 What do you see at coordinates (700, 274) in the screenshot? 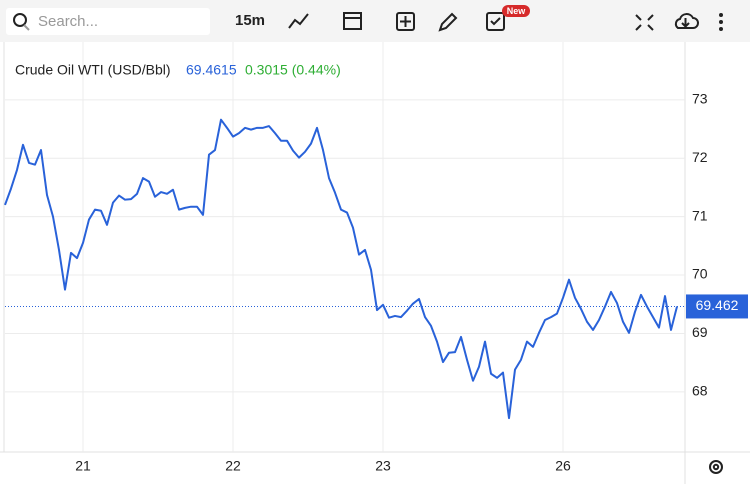
I see `y-tick-label: 70` at bounding box center [700, 274].